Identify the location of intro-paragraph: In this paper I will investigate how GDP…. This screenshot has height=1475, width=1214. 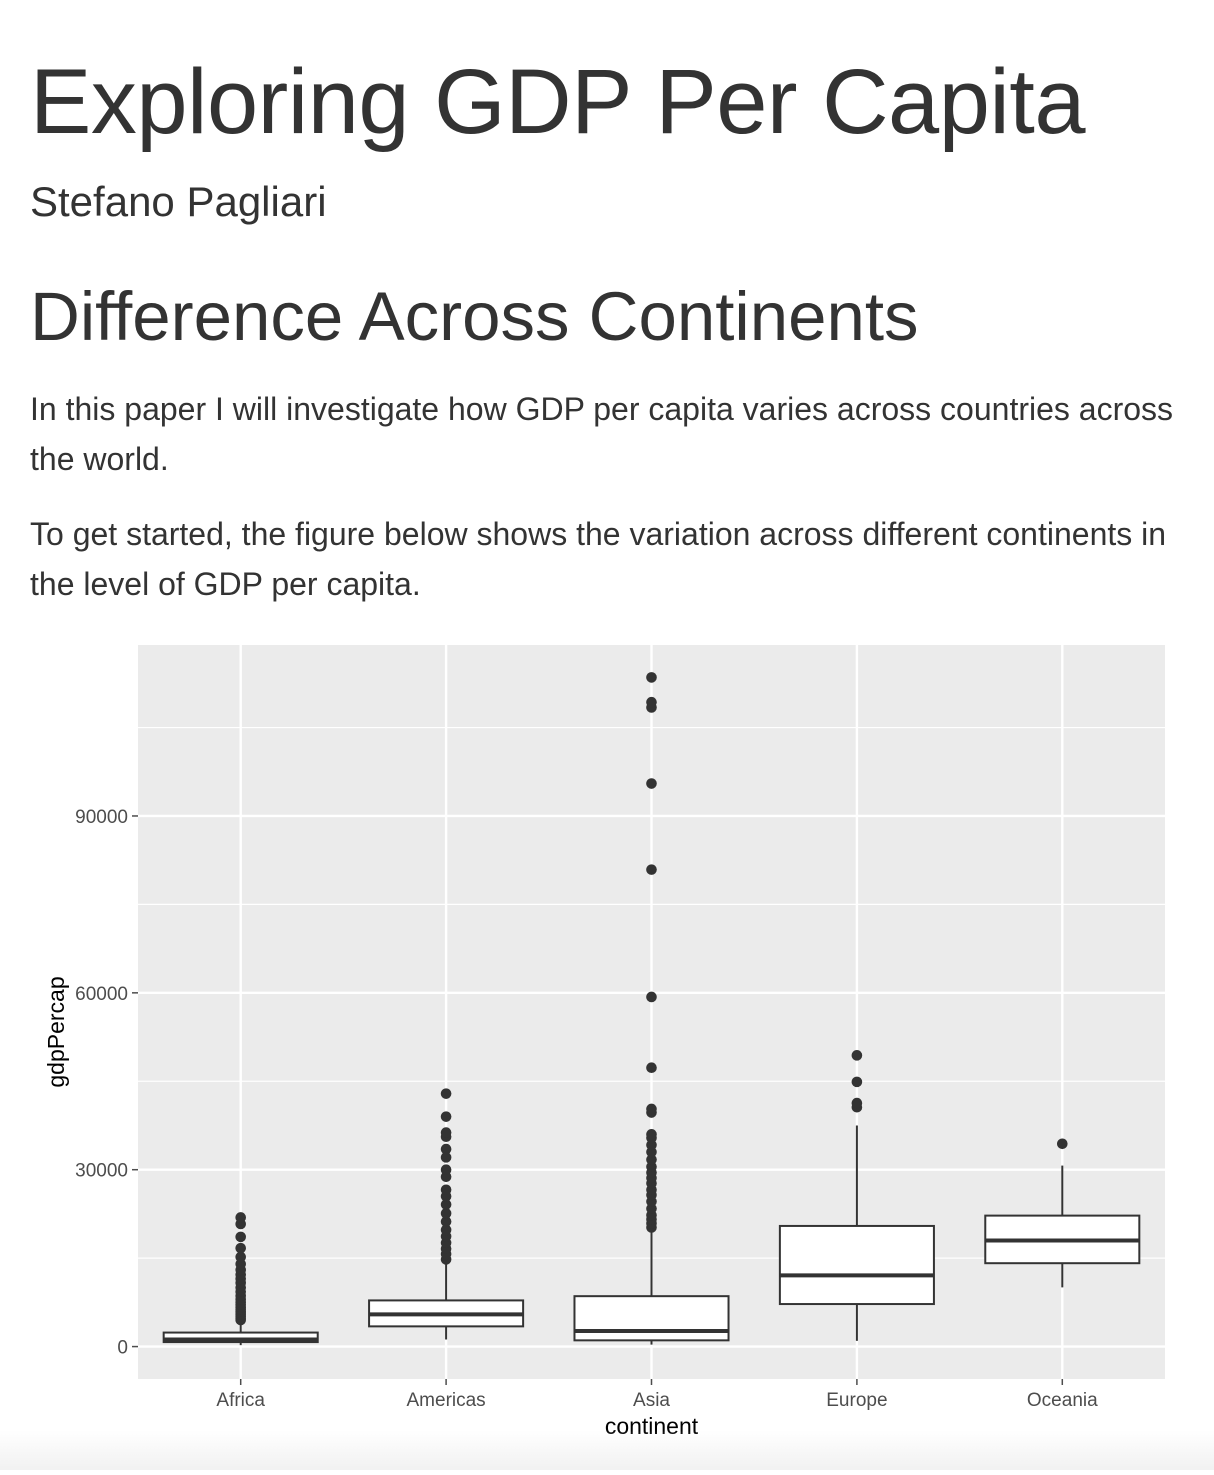
(602, 434).